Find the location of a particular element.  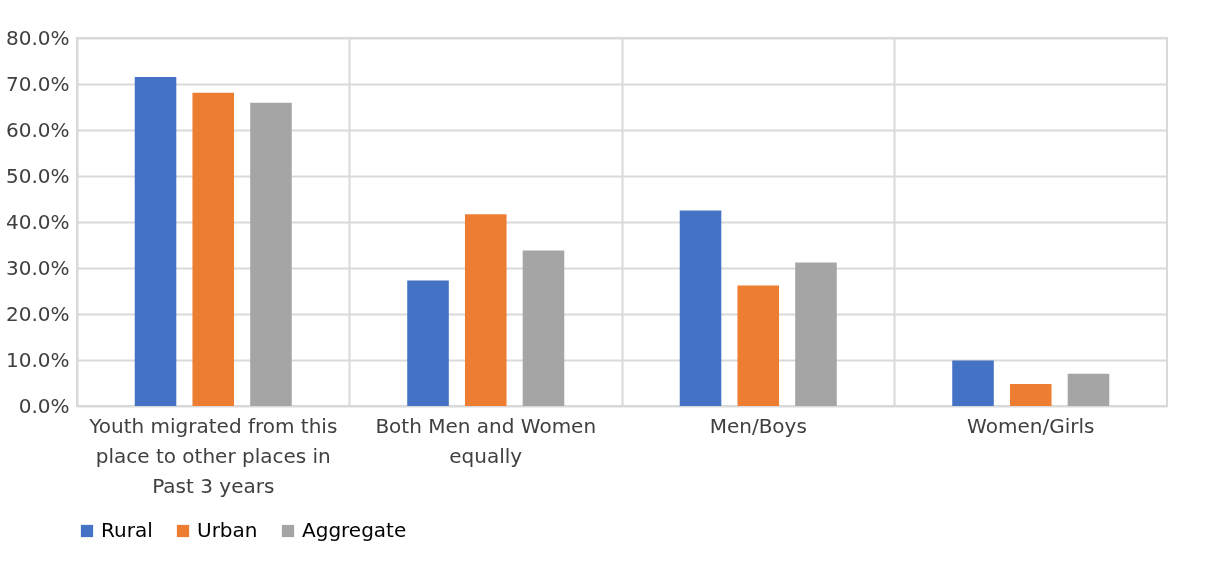

x-tick-label: Both Men and Women equally is located at coordinates (486, 440).